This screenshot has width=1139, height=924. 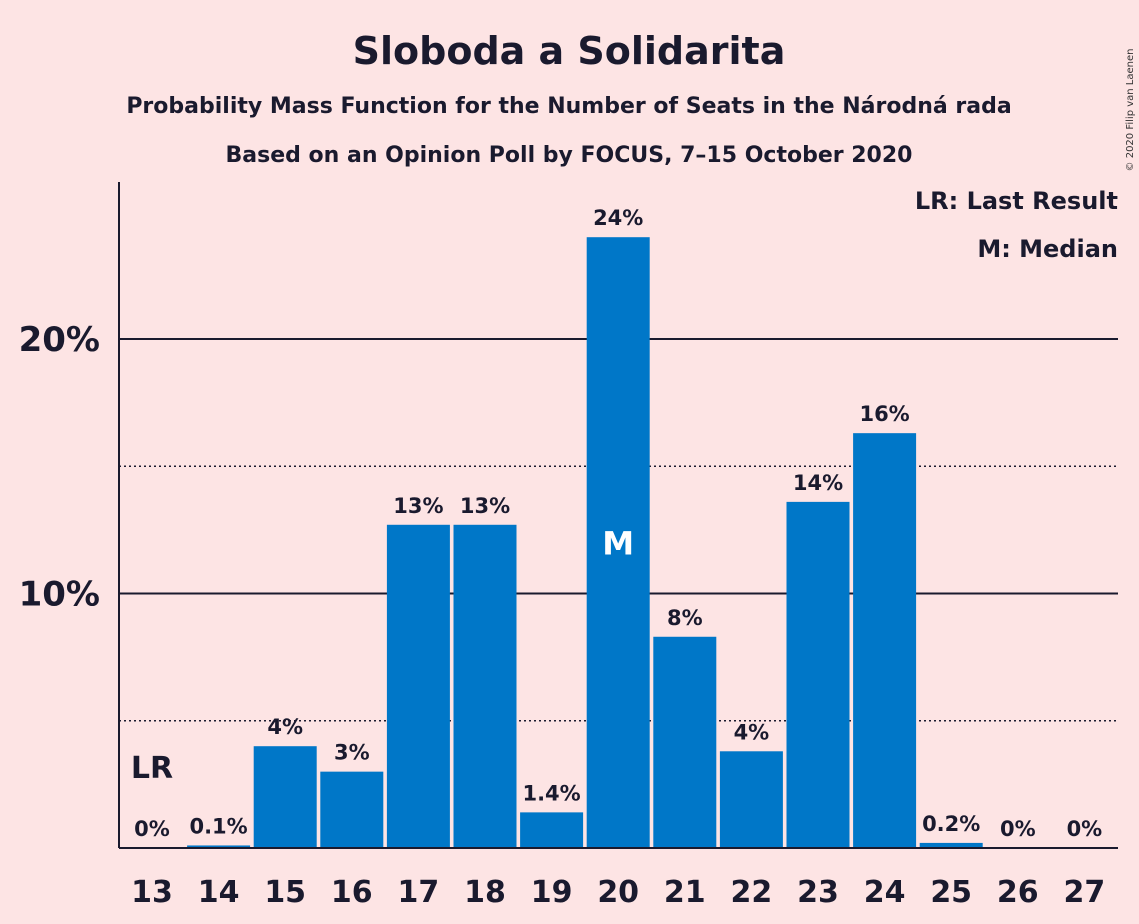 What do you see at coordinates (569, 51) in the screenshot?
I see `chart-title: Sloboda a Solidarita` at bounding box center [569, 51].